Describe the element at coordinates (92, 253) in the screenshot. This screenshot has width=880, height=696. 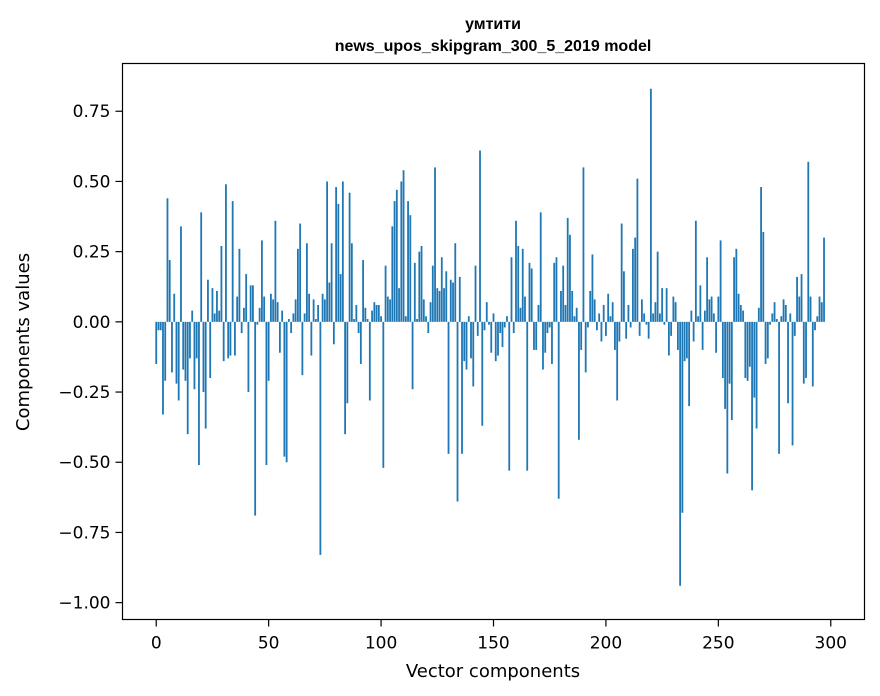
I see `y-tick-label: 0.25` at that location.